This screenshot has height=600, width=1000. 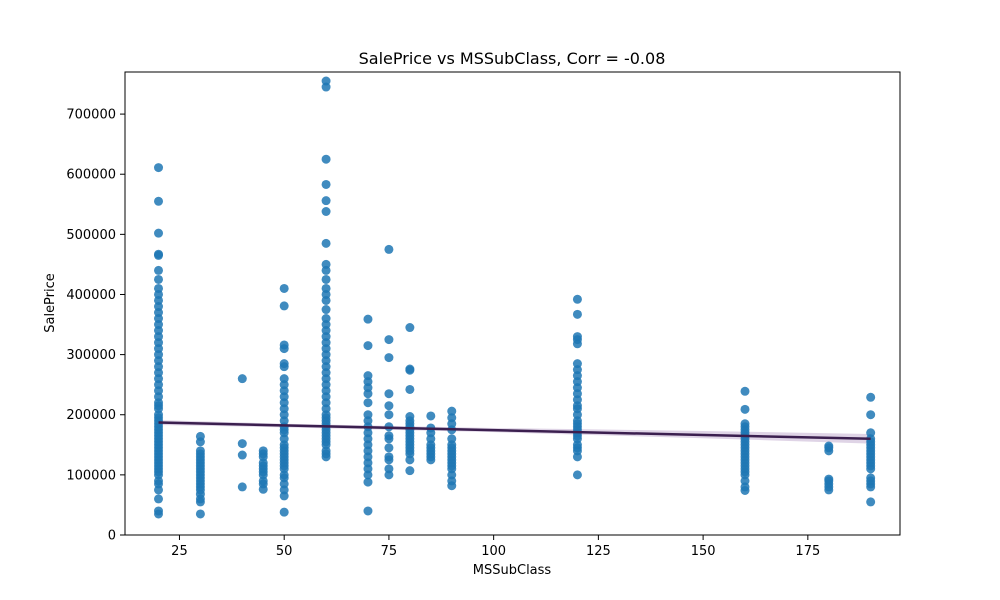 What do you see at coordinates (807, 551) in the screenshot?
I see `x-tick-label: 175` at bounding box center [807, 551].